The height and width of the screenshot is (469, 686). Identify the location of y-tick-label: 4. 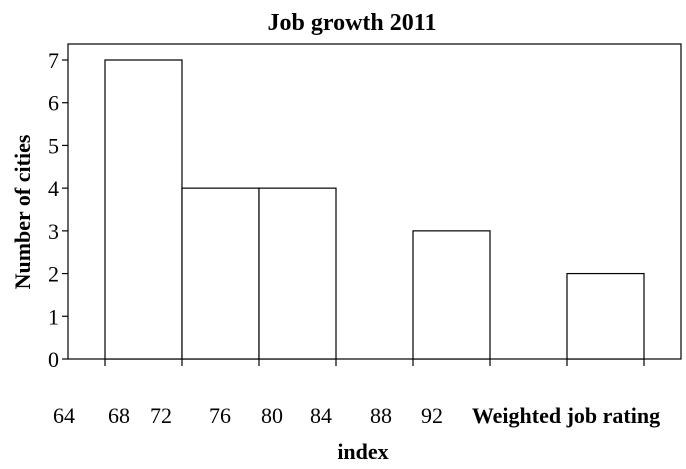
(53, 188).